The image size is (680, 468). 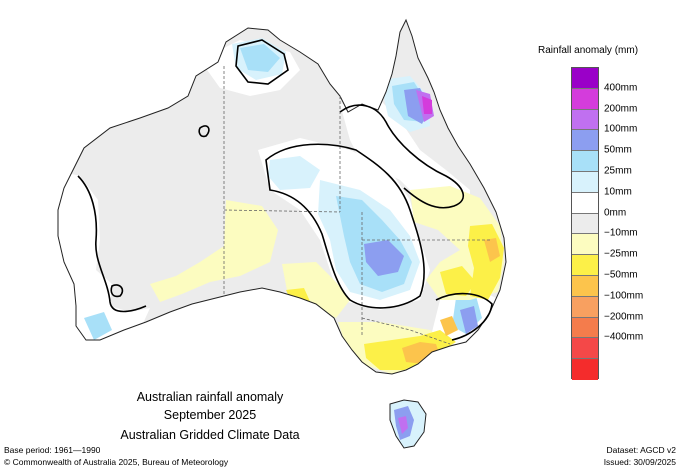 I want to click on map-period: September 2025, so click(x=210, y=415).